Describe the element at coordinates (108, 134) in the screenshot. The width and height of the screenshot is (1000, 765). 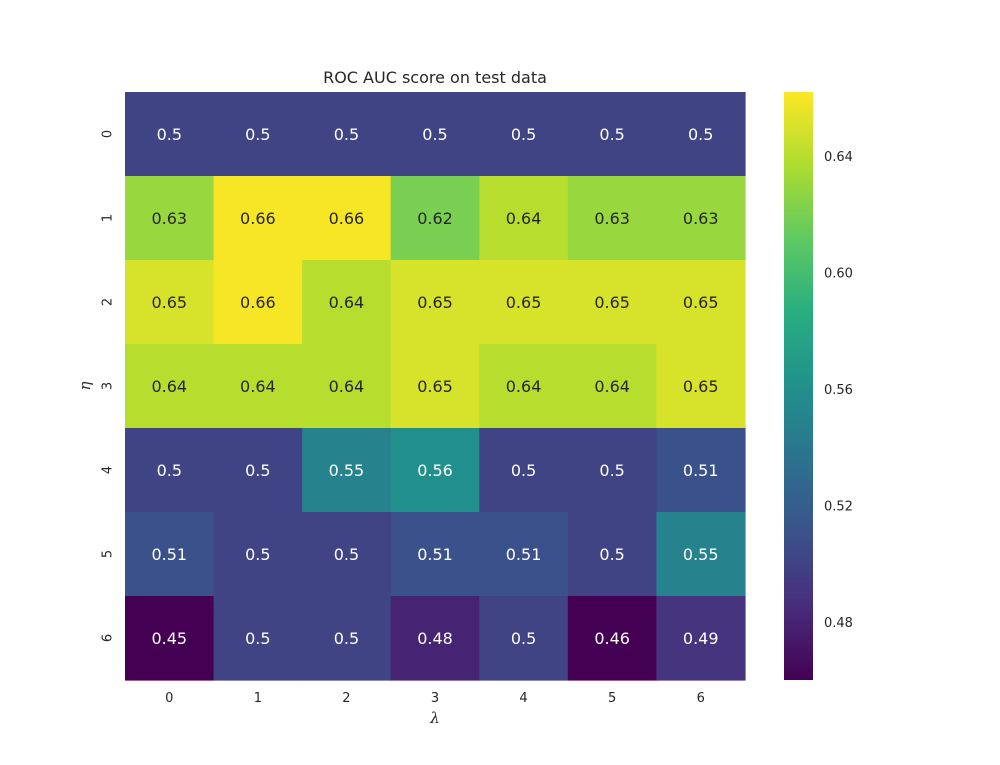
I see `y-tick-label: 0` at that location.